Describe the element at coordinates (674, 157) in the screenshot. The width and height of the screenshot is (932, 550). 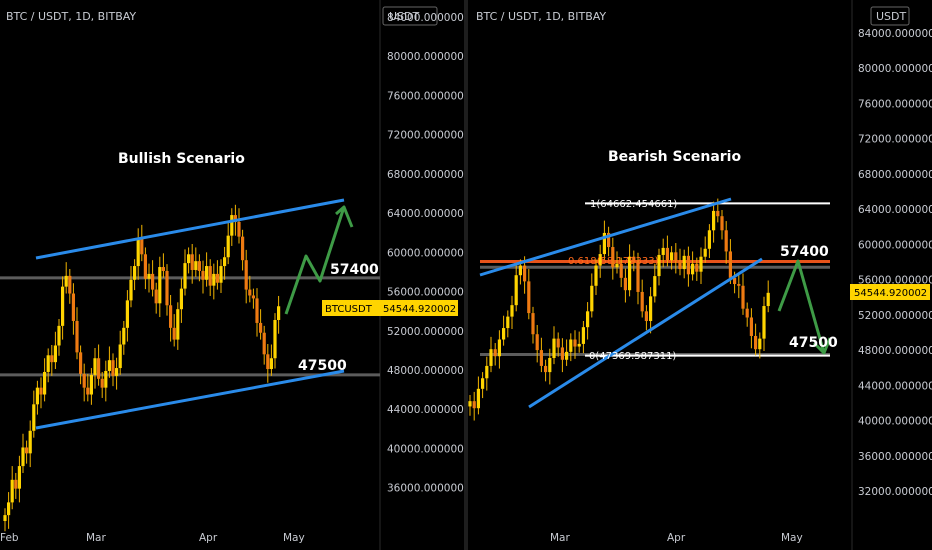
I see `scenario-title: Bearish Scenario` at that location.